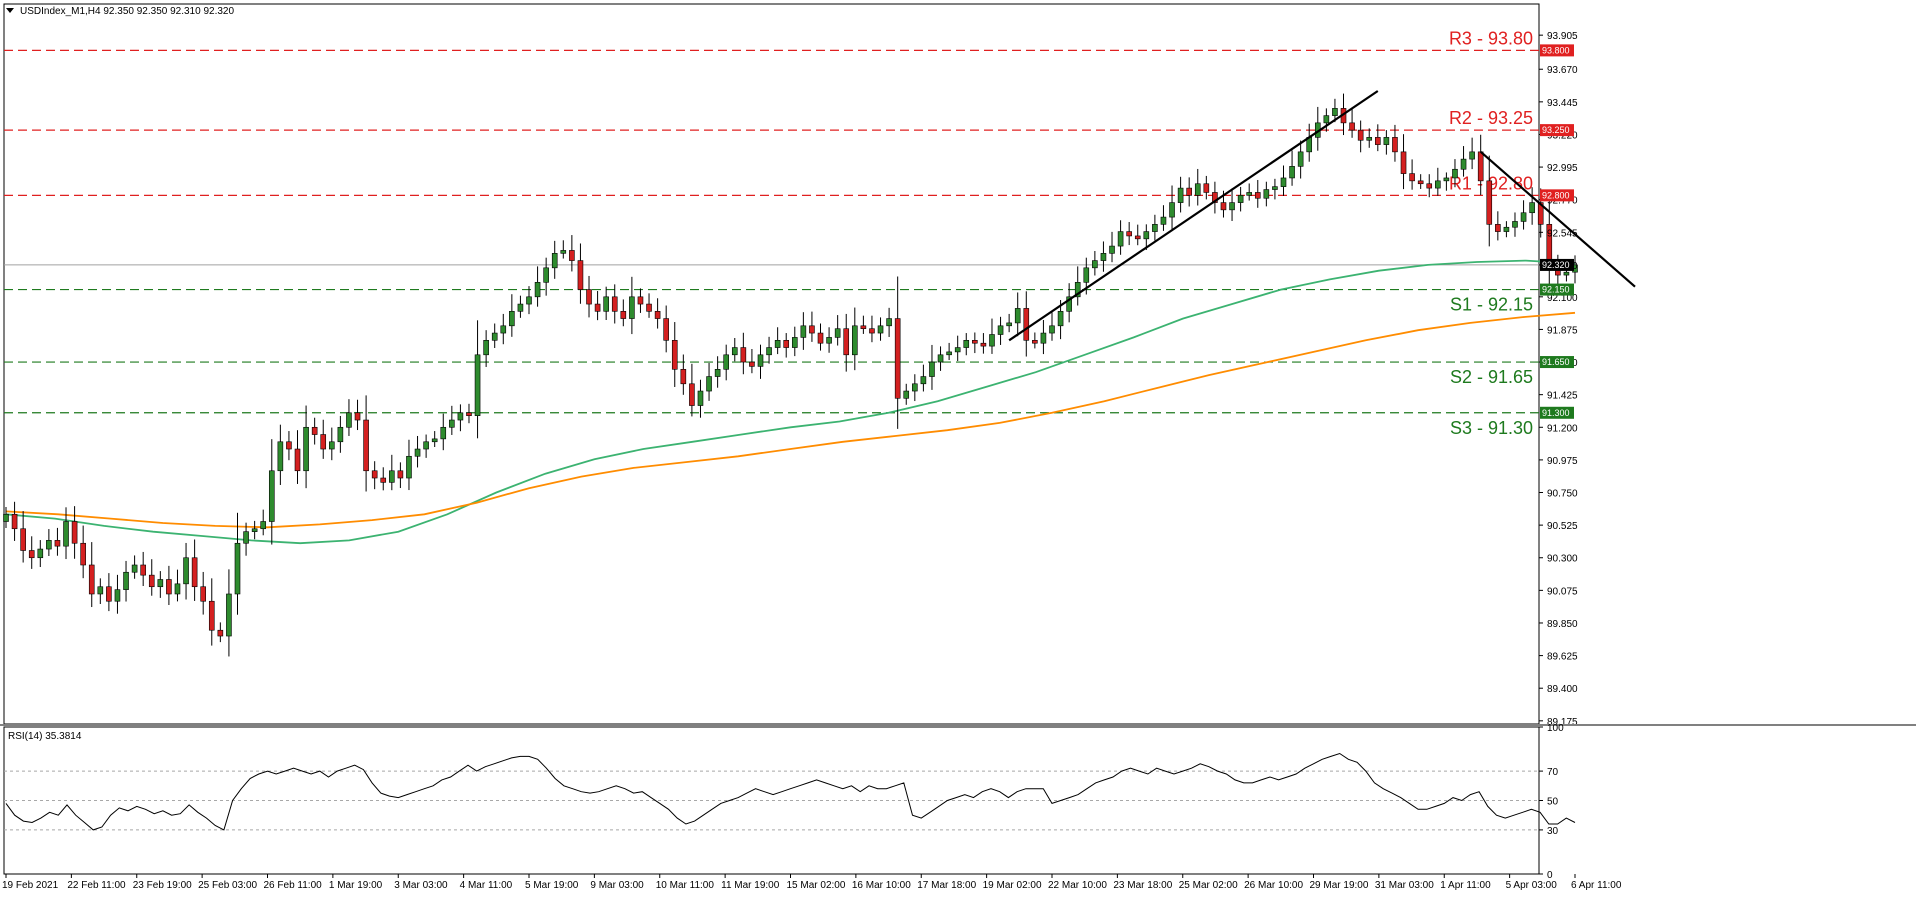 The image size is (1916, 901). I want to click on trendline-uptrend, so click(1193, 216).